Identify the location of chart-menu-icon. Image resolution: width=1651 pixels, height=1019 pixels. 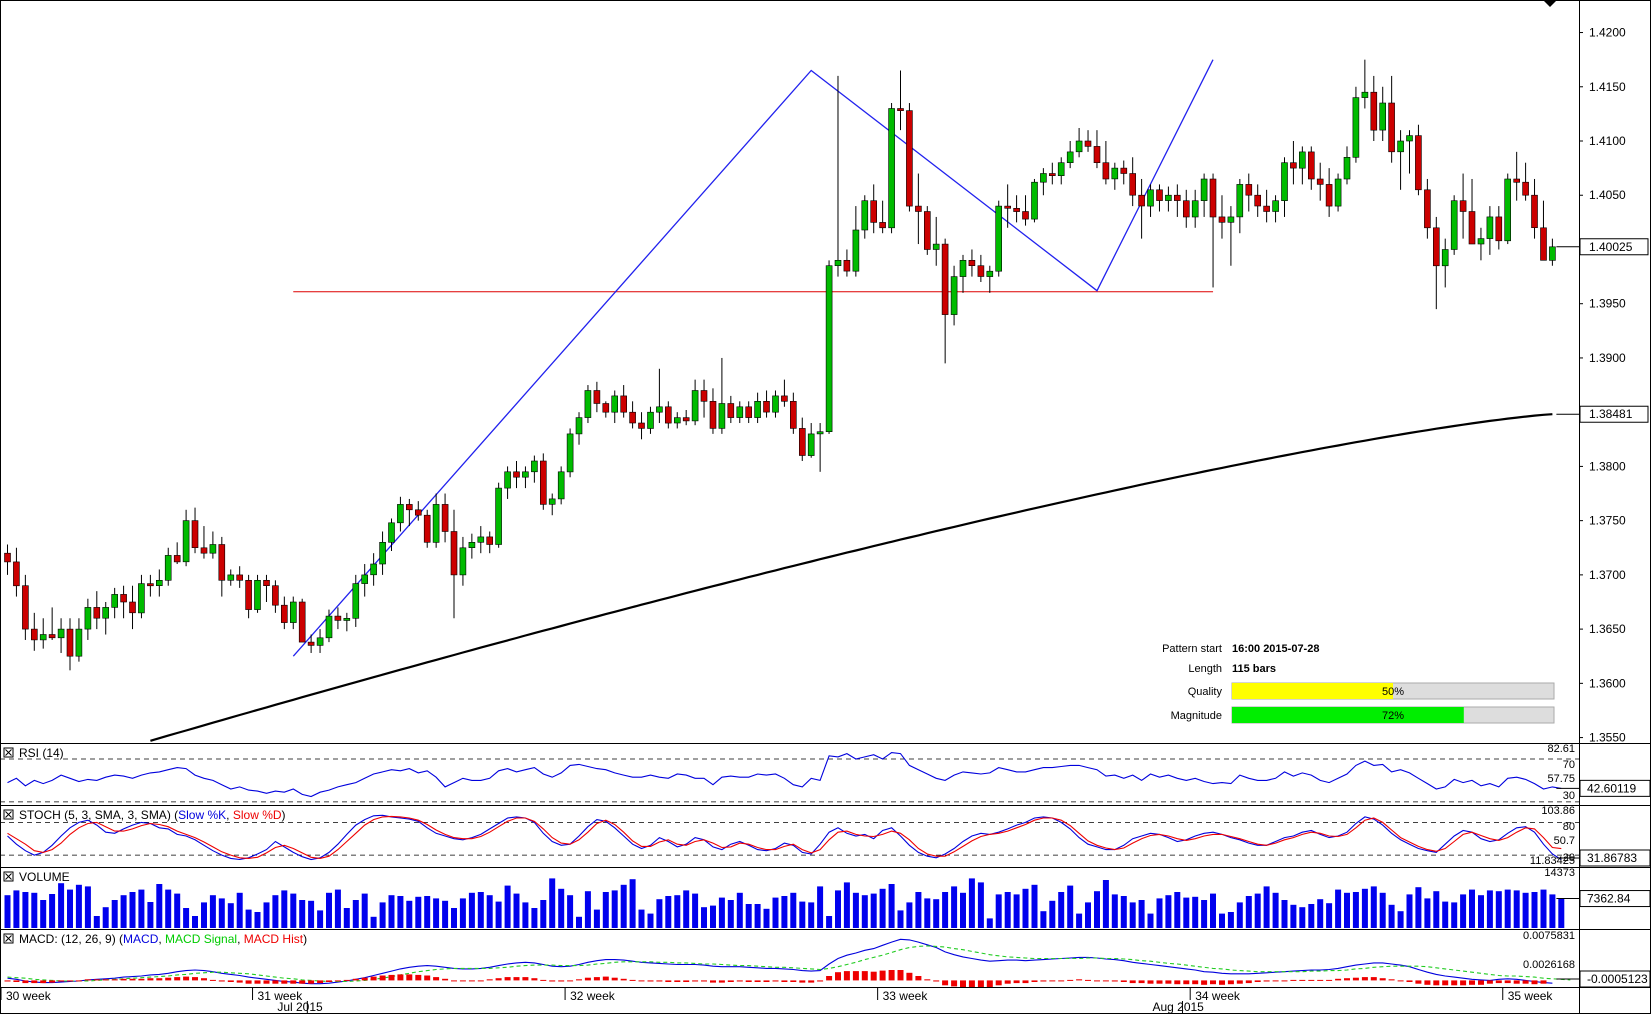
(1550, 3).